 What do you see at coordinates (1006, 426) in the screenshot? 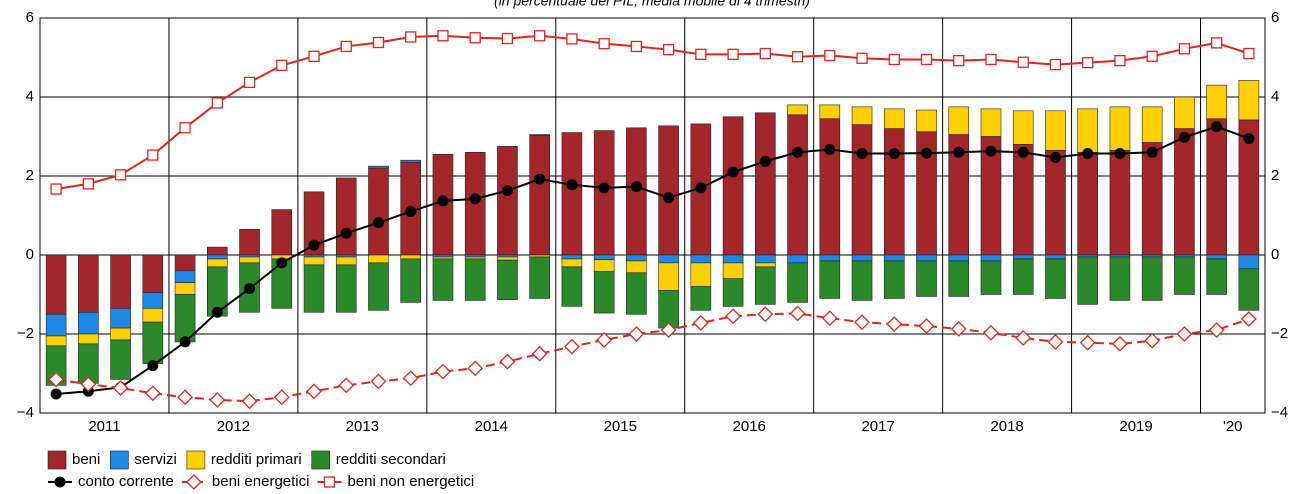
I see `x-tick-label: 2018` at bounding box center [1006, 426].